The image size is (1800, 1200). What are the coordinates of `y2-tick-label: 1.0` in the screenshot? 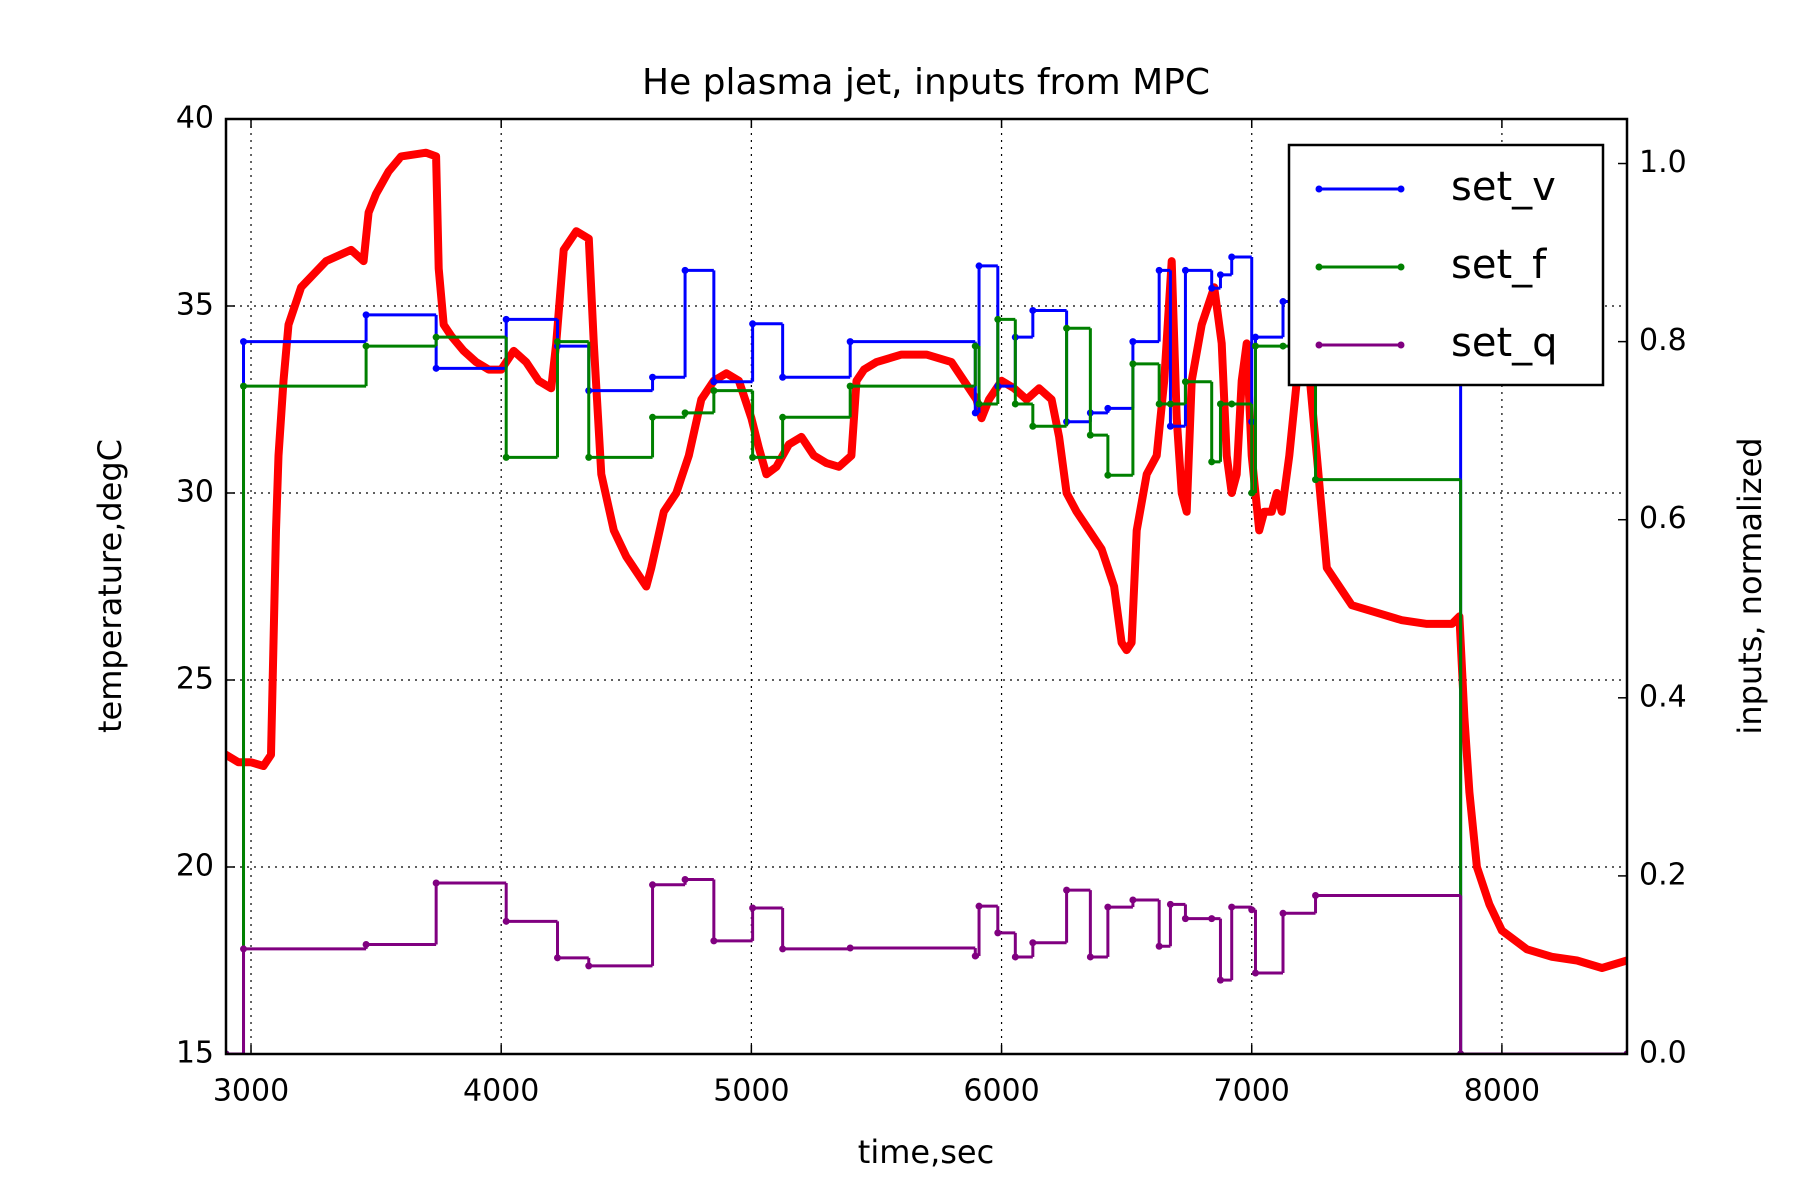 It's located at (1663, 162).